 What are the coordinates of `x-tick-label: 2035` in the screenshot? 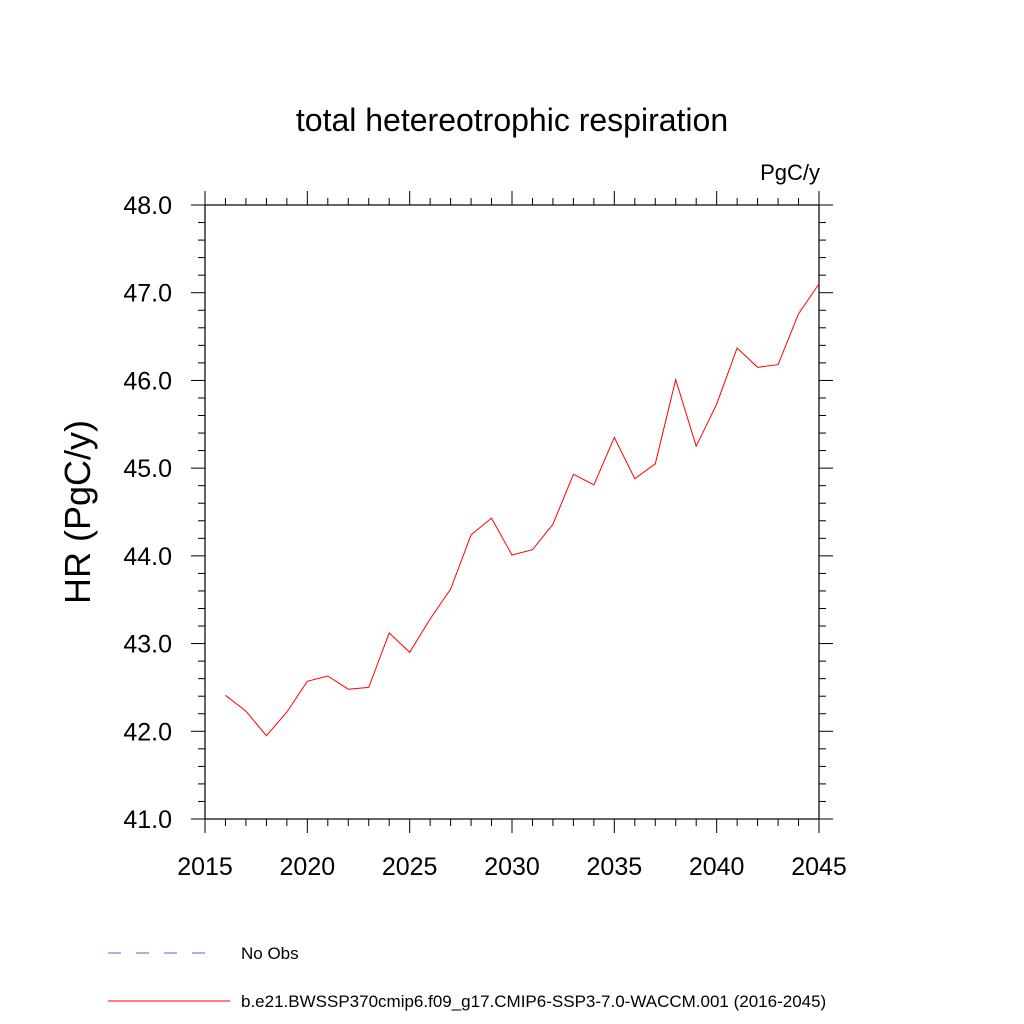 It's located at (615, 867).